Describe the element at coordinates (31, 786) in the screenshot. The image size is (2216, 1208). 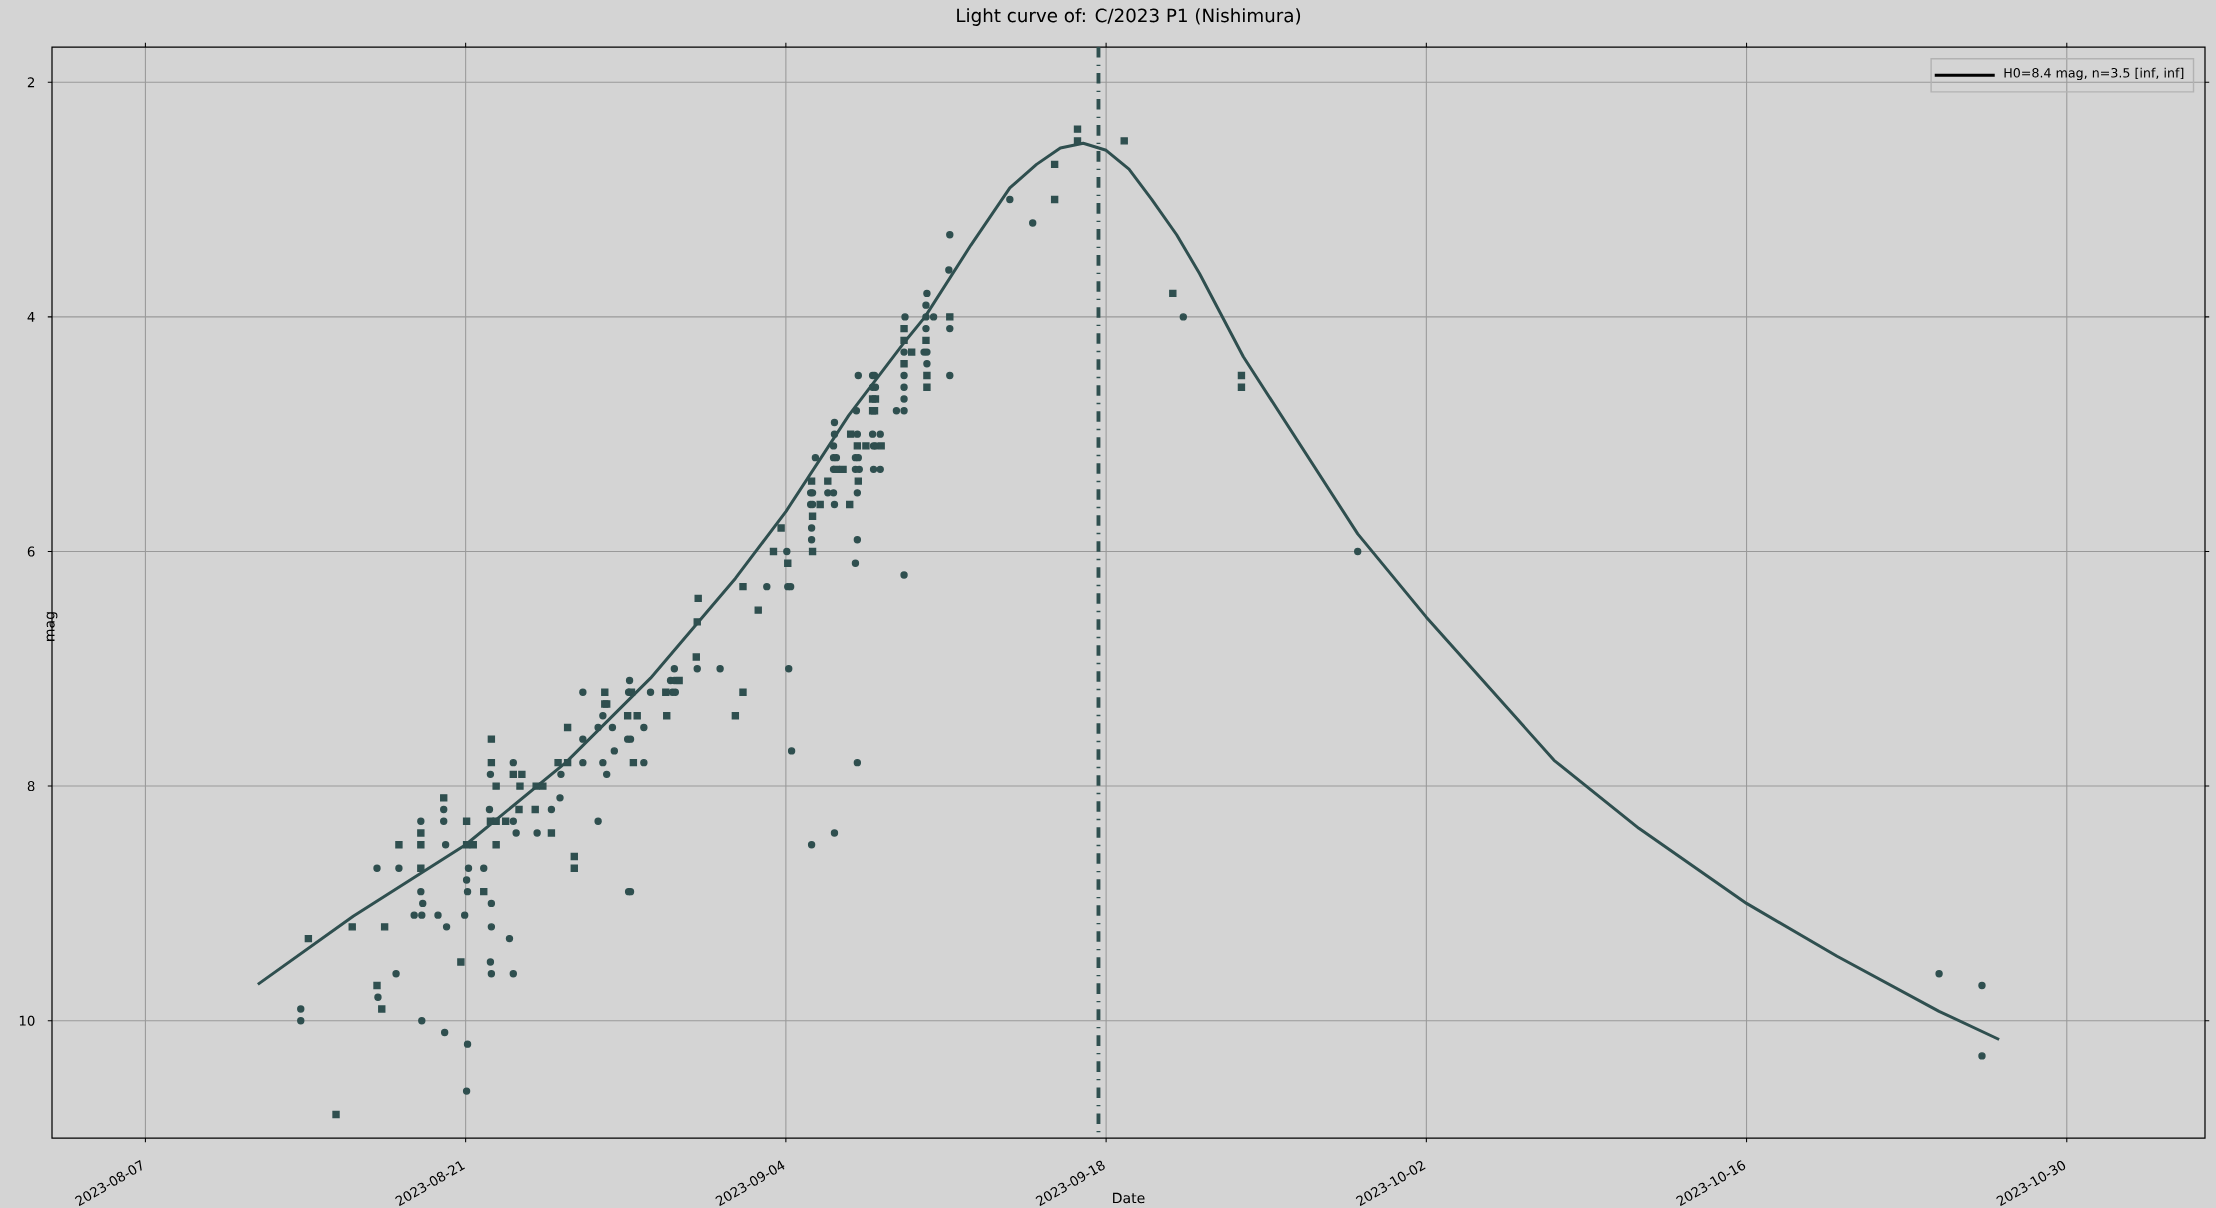
I see `y-tick-label: 8` at that location.